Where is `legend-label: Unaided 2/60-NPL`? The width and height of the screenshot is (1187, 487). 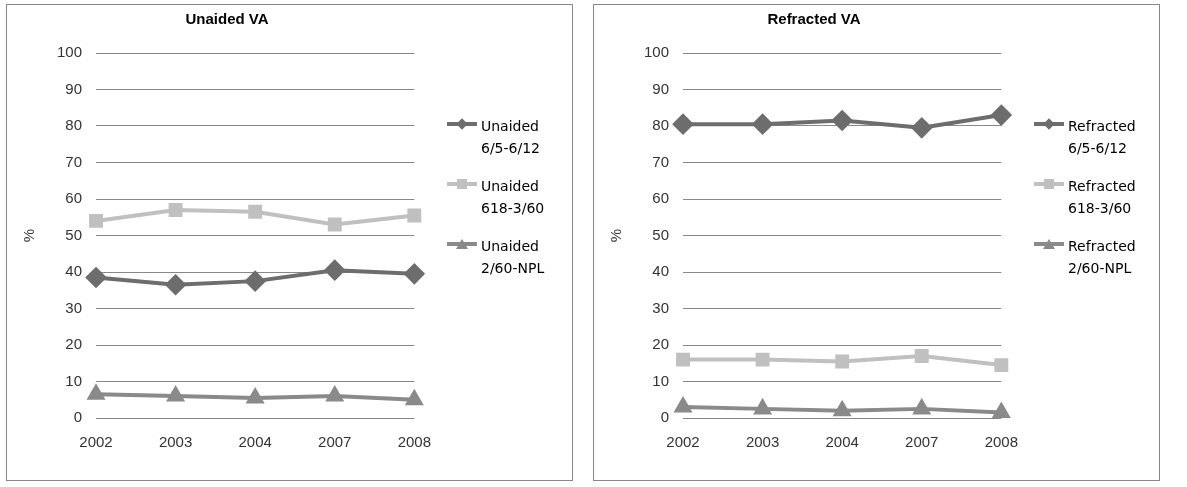
legend-label: Unaided 2/60-NPL is located at coordinates (513, 257).